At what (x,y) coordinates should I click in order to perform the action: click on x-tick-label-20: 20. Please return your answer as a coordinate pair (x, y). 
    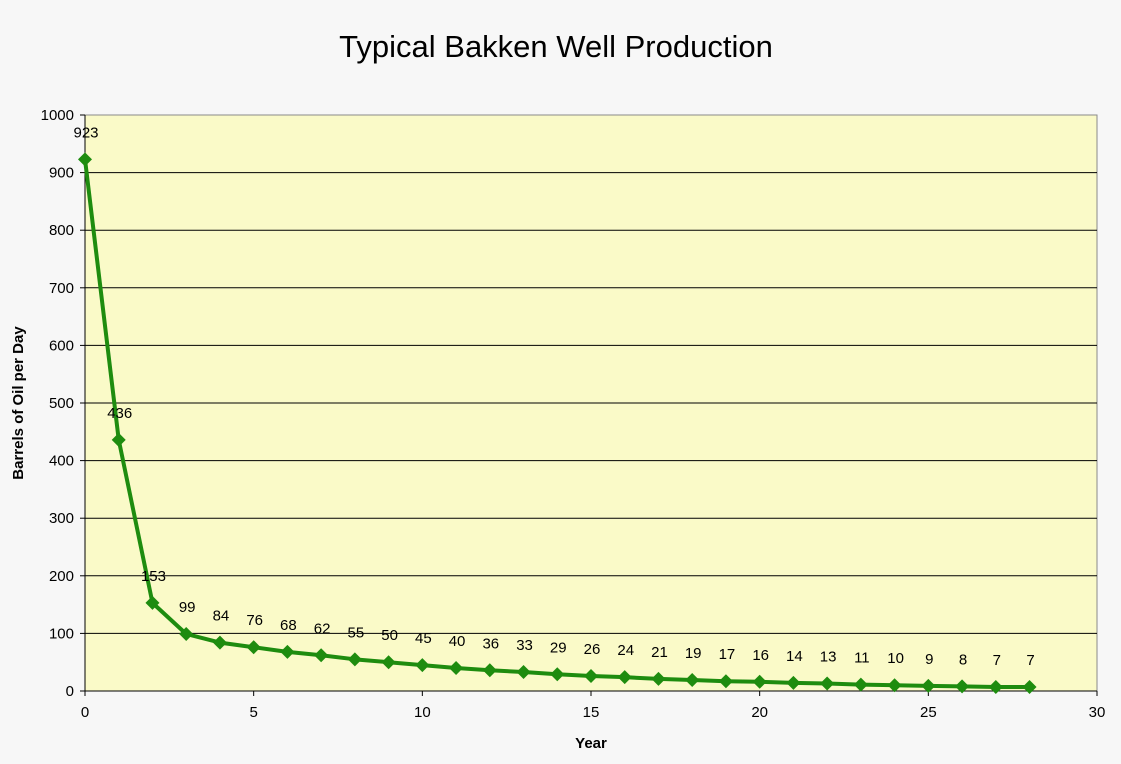
    Looking at the image, I should click on (759, 712).